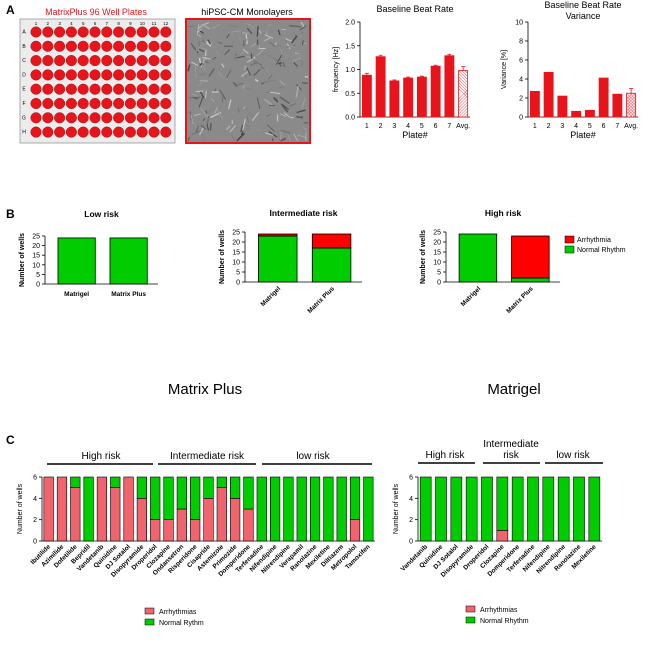 The width and height of the screenshot is (669, 657). I want to click on plate-row-label: H, so click(24, 133).